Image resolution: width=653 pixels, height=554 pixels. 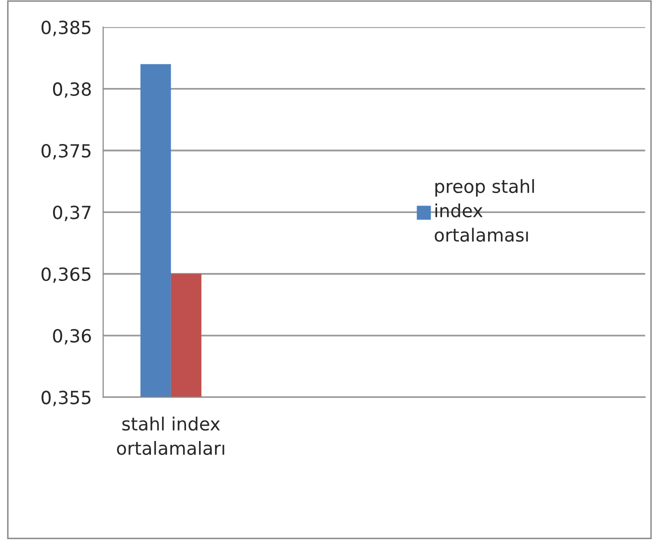 What do you see at coordinates (484, 210) in the screenshot?
I see `legend-label: preop stahl index ortalaması` at bounding box center [484, 210].